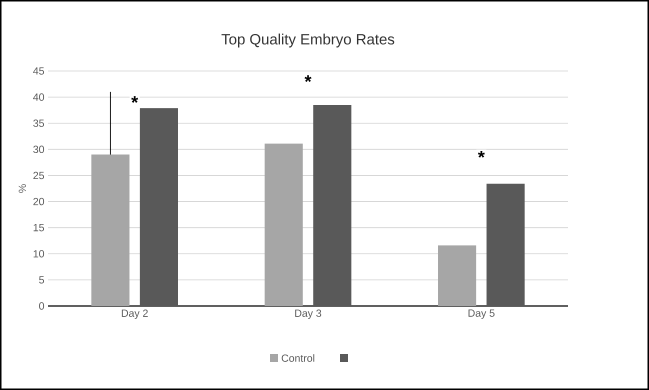 This screenshot has height=390, width=649. Describe the element at coordinates (38, 97) in the screenshot. I see `y-tick-label: 40` at that location.